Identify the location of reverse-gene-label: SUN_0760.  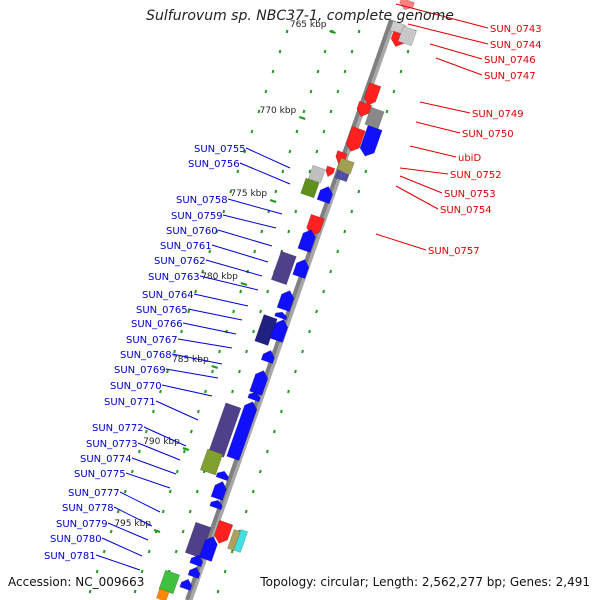
(192, 231).